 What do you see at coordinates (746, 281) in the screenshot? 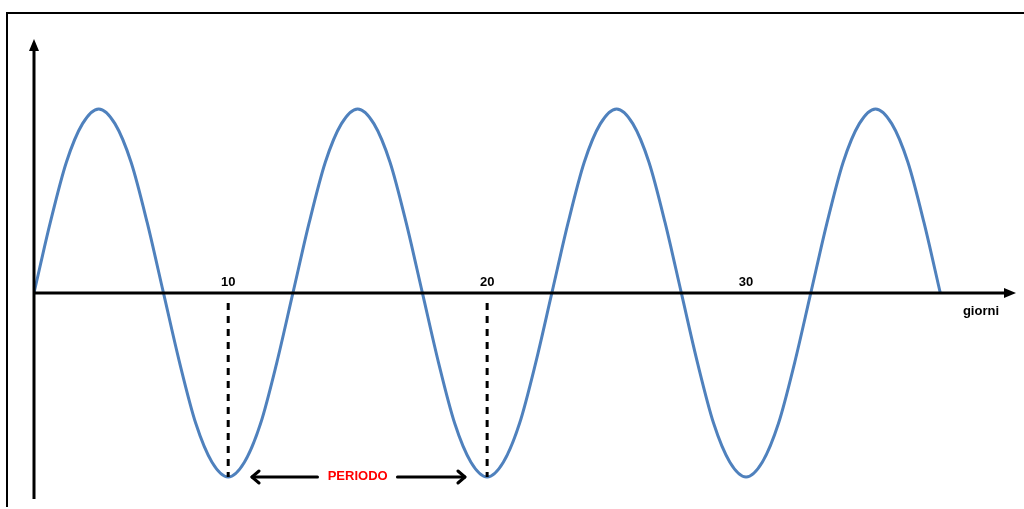
I see `x-tick-label: 30` at bounding box center [746, 281].